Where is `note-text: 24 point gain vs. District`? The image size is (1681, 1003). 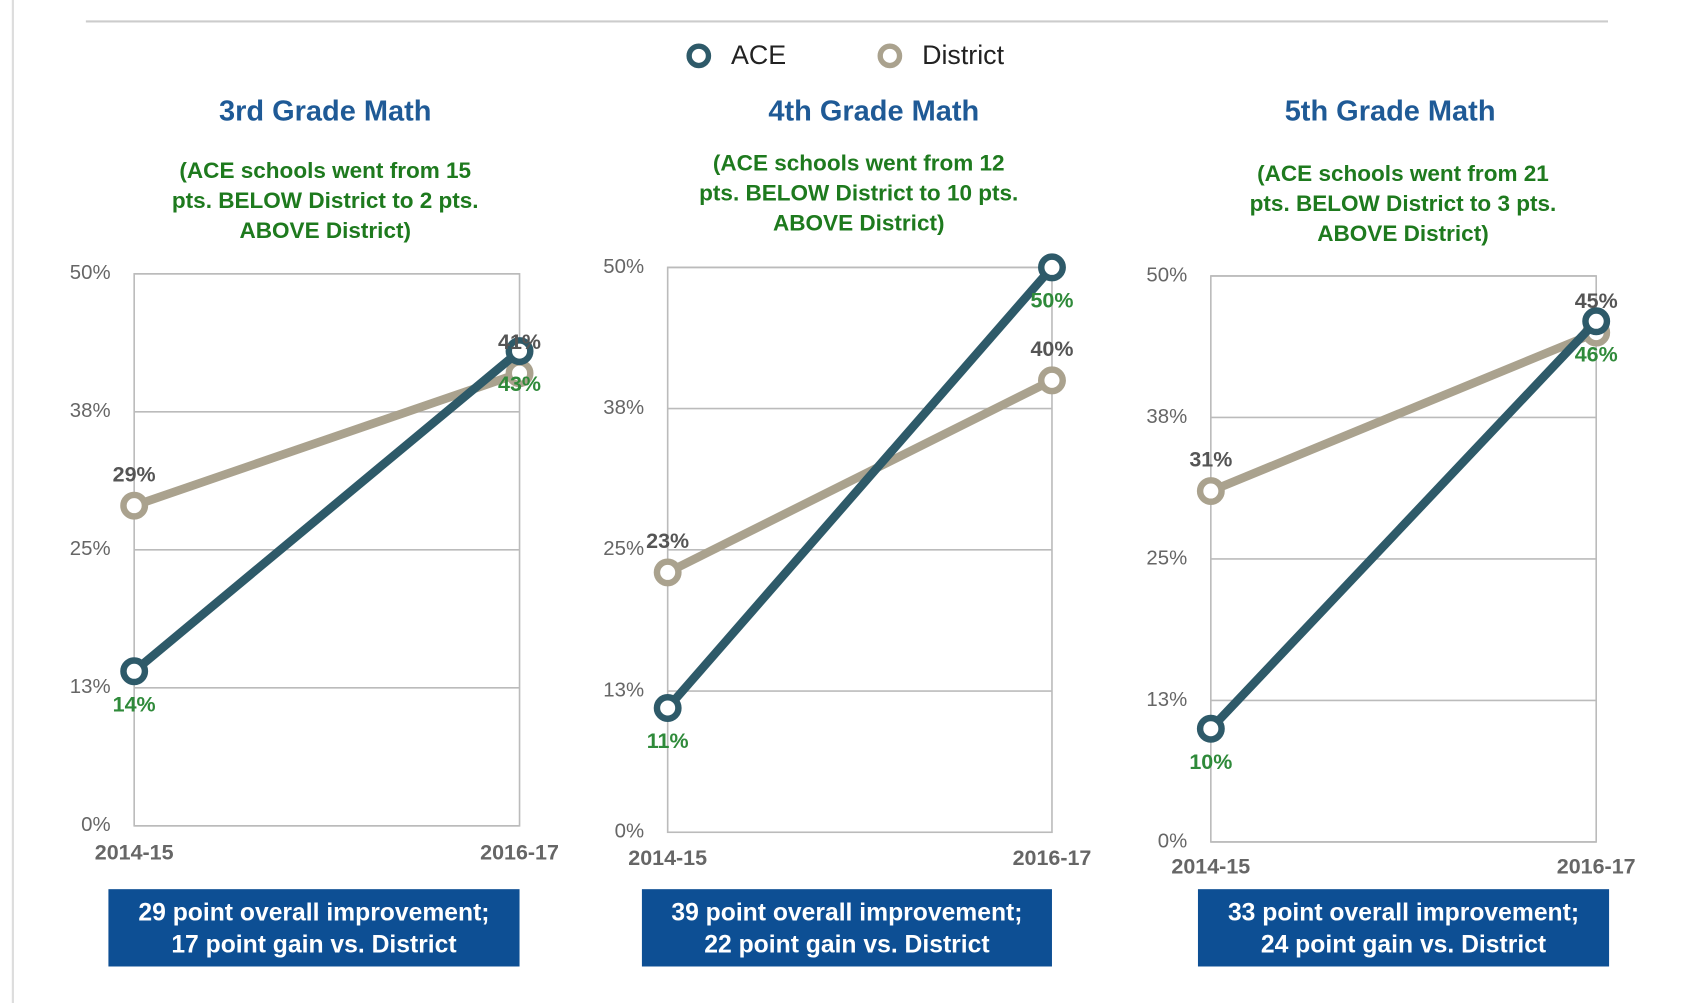
note-text: 24 point gain vs. District is located at coordinates (1403, 945).